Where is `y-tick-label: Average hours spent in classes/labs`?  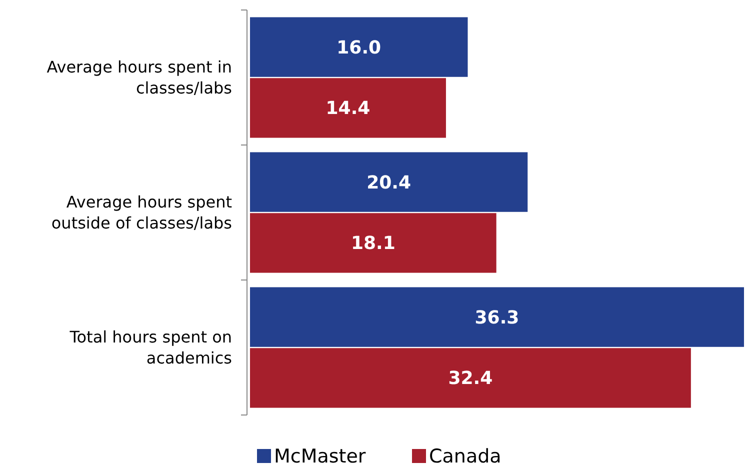 y-tick-label: Average hours spent in classes/labs is located at coordinates (139, 78).